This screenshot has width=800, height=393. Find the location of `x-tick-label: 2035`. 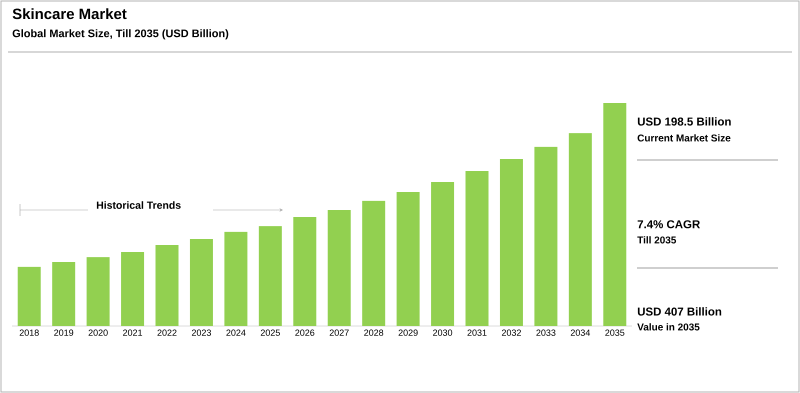

x-tick-label: 2035 is located at coordinates (614, 333).